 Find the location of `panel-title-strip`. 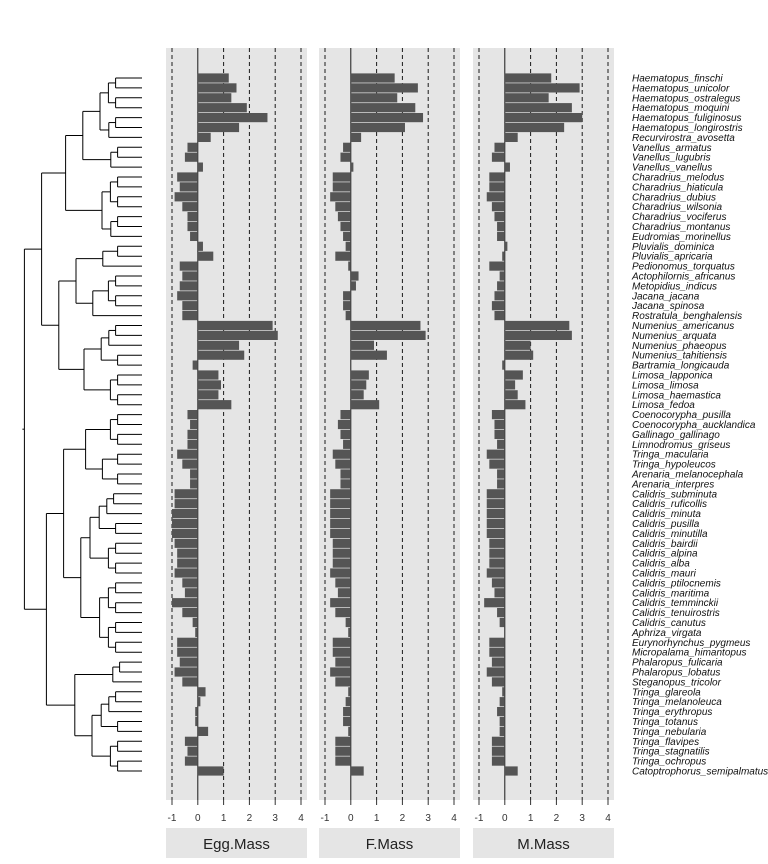

panel-title-strip is located at coordinates (236, 843).